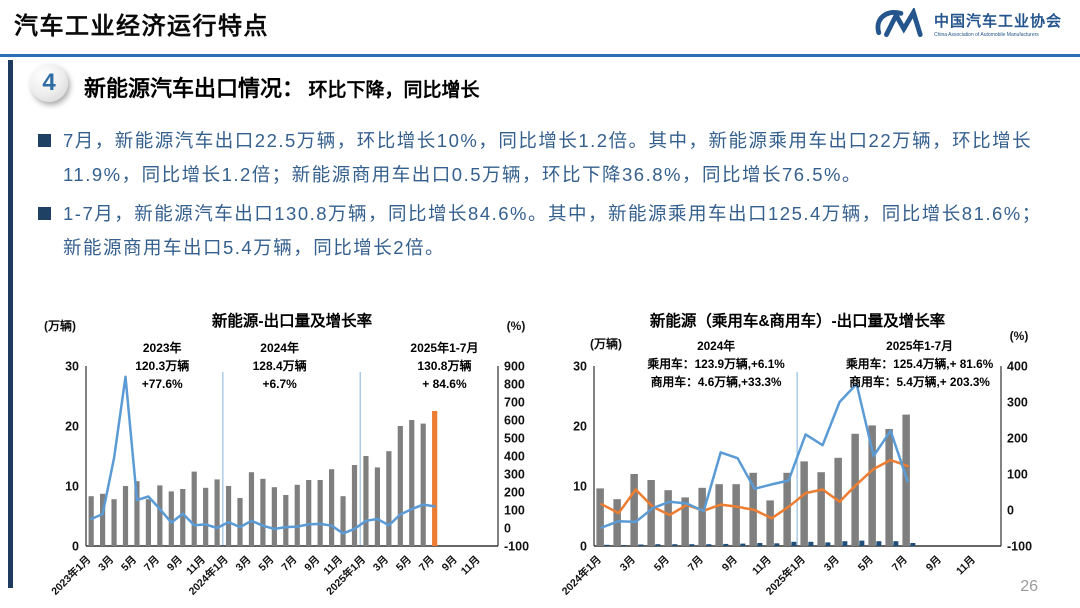  I want to click on chart-annotation-line: 2025年1-7月, so click(444, 347).